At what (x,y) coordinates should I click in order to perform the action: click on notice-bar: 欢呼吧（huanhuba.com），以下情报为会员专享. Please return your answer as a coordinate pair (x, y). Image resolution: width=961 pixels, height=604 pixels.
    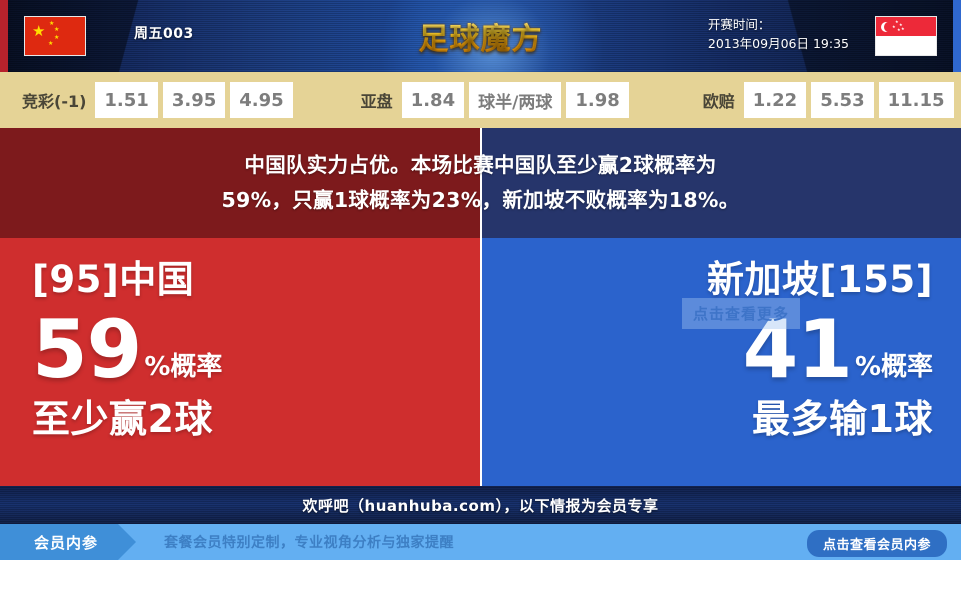
    Looking at the image, I should click on (480, 505).